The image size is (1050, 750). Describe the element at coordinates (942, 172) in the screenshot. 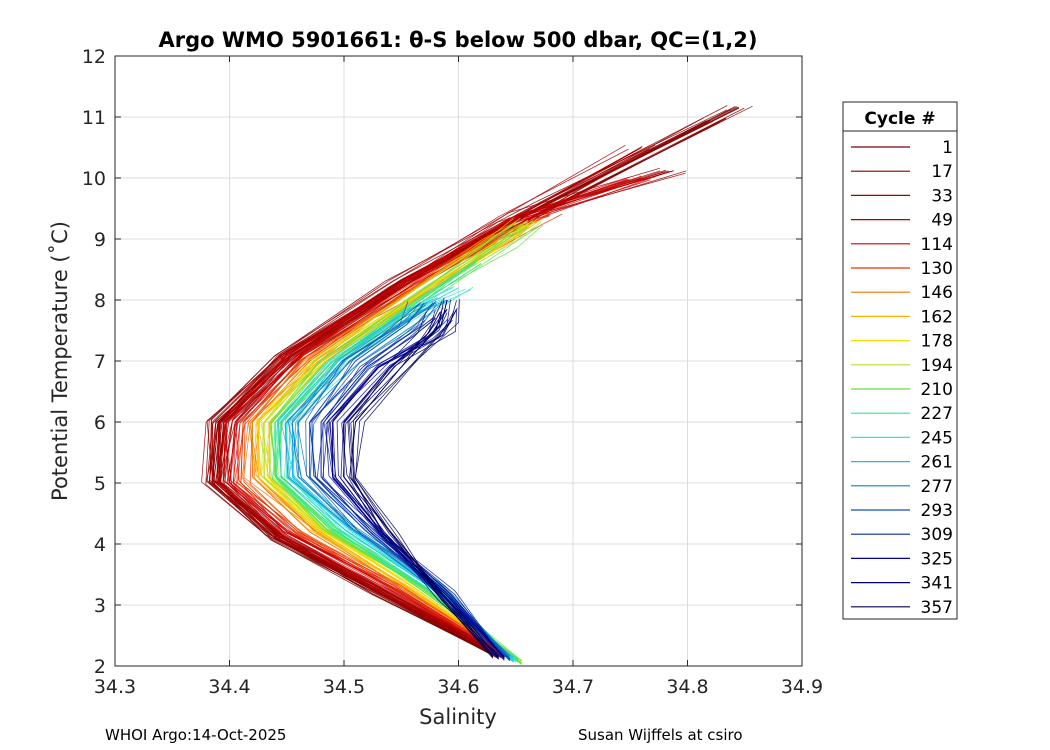

I see `legend-label: 17` at that location.